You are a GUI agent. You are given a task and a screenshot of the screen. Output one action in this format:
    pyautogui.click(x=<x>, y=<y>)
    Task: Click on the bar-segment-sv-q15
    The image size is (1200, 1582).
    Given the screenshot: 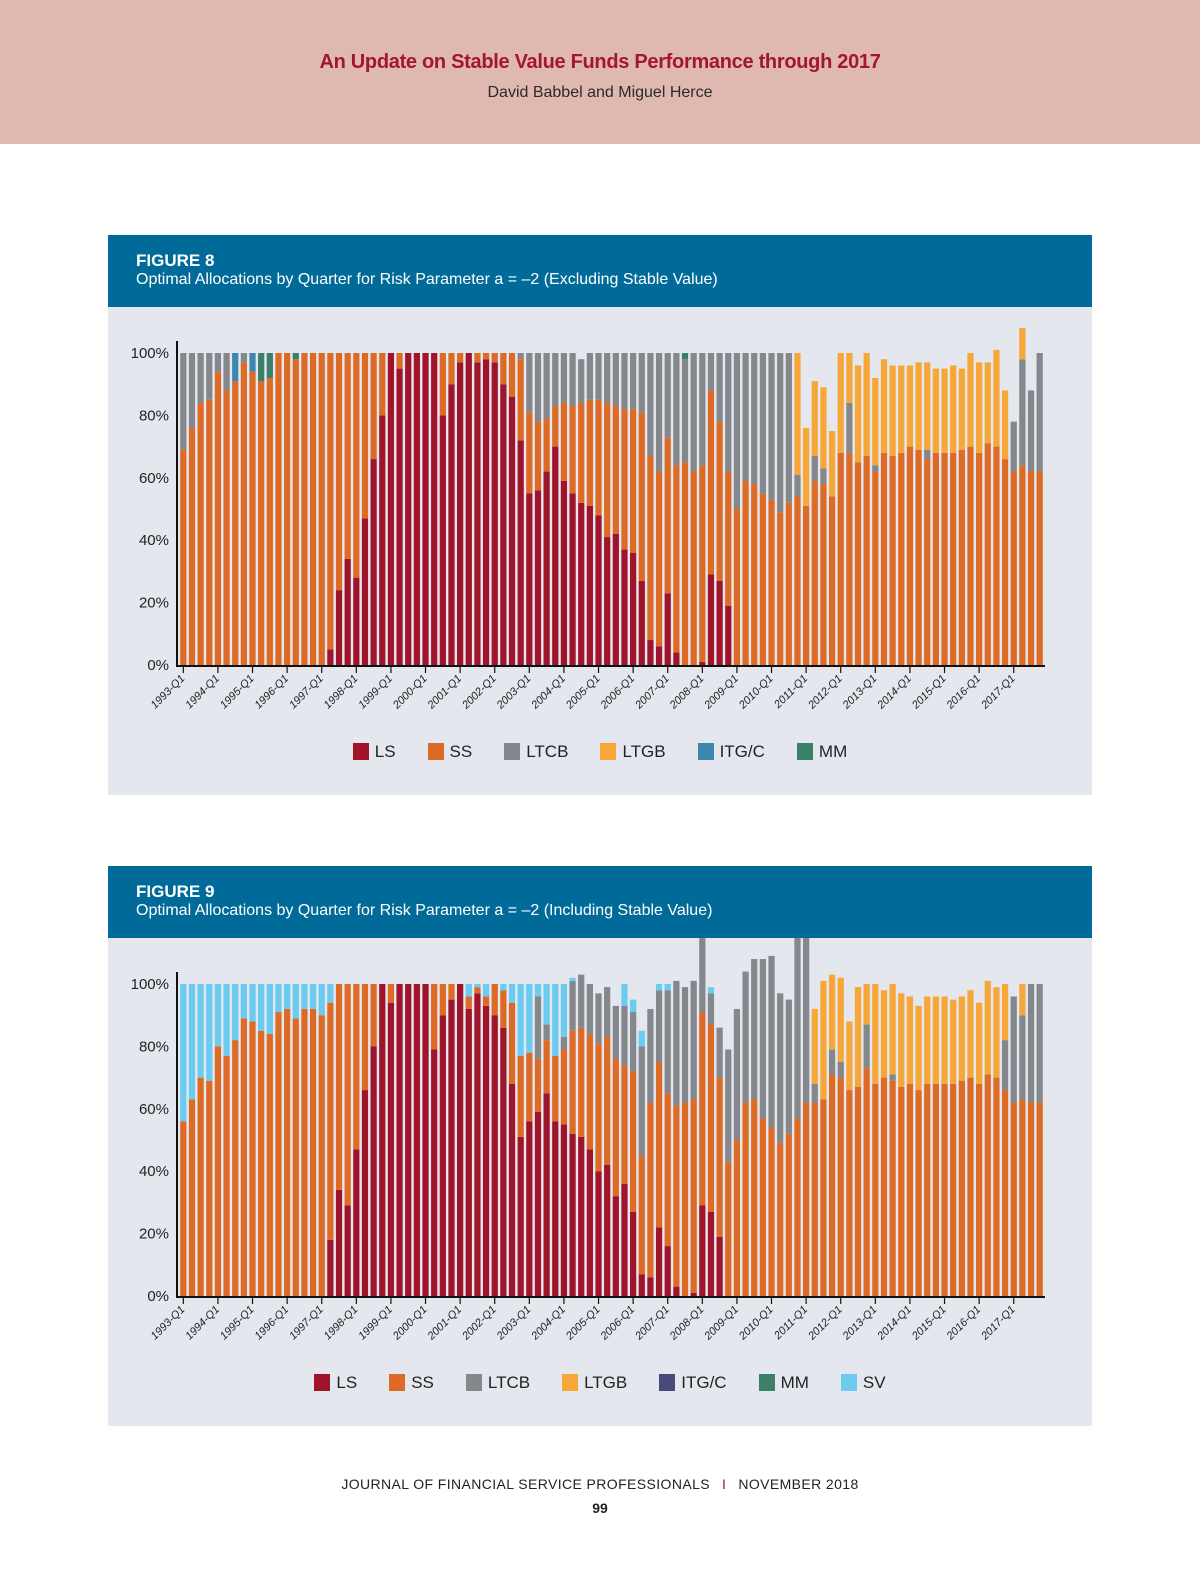 What is the action you would take?
    pyautogui.click(x=304, y=996)
    